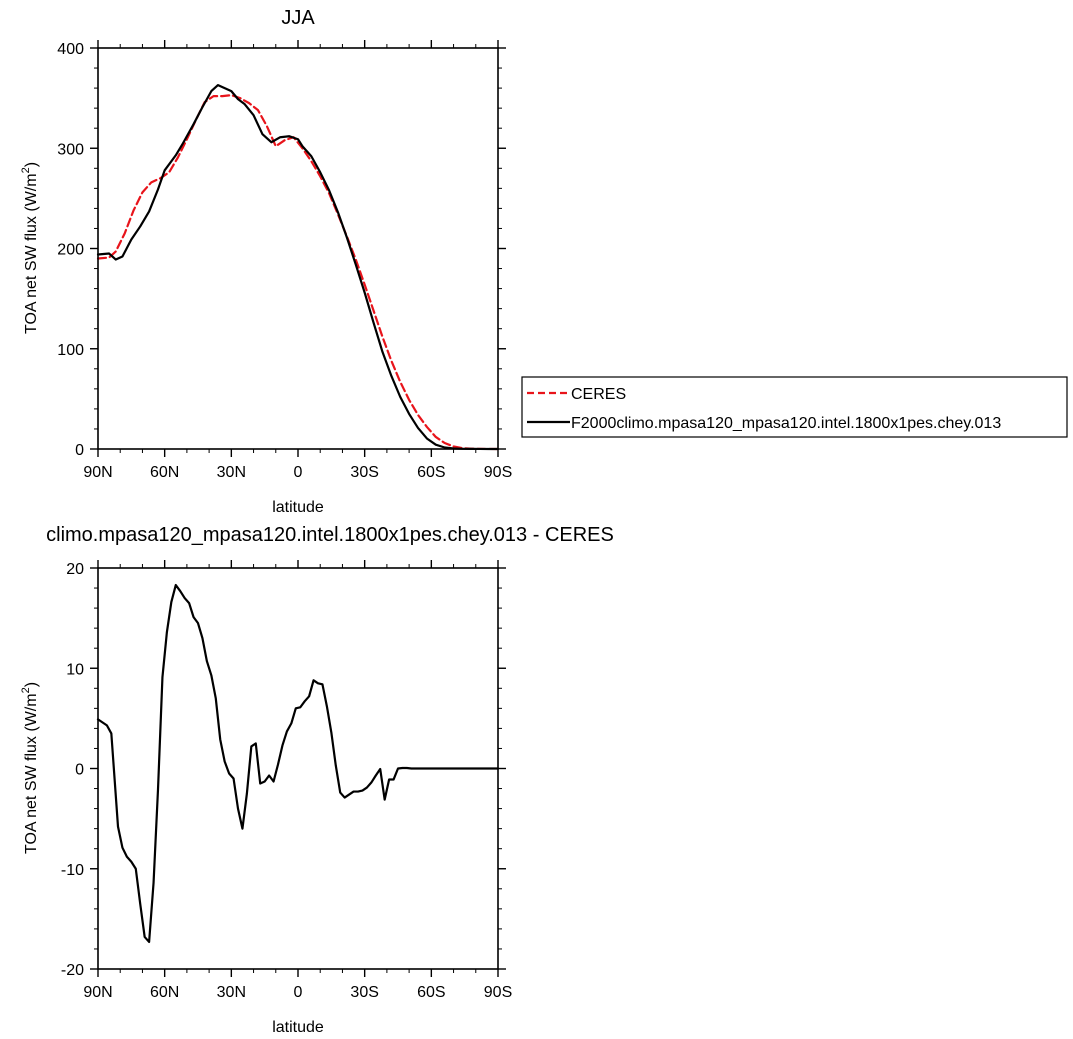  What do you see at coordinates (79, 770) in the screenshot?
I see `bottom-y-tick-label: 0` at bounding box center [79, 770].